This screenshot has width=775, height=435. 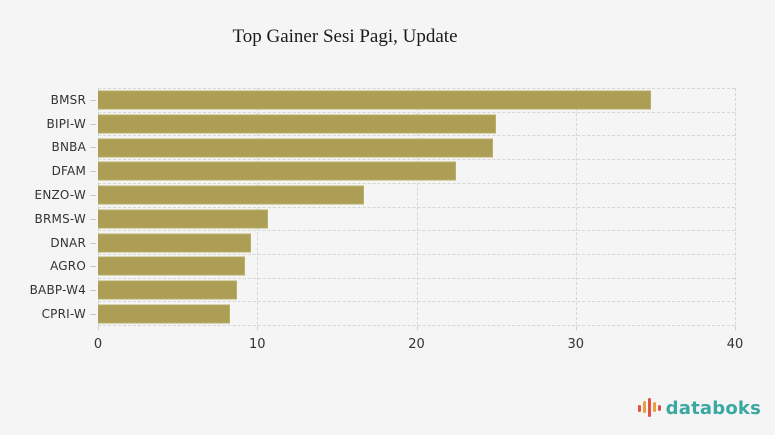 I want to click on x-tick-label-20: 20, so click(x=416, y=344).